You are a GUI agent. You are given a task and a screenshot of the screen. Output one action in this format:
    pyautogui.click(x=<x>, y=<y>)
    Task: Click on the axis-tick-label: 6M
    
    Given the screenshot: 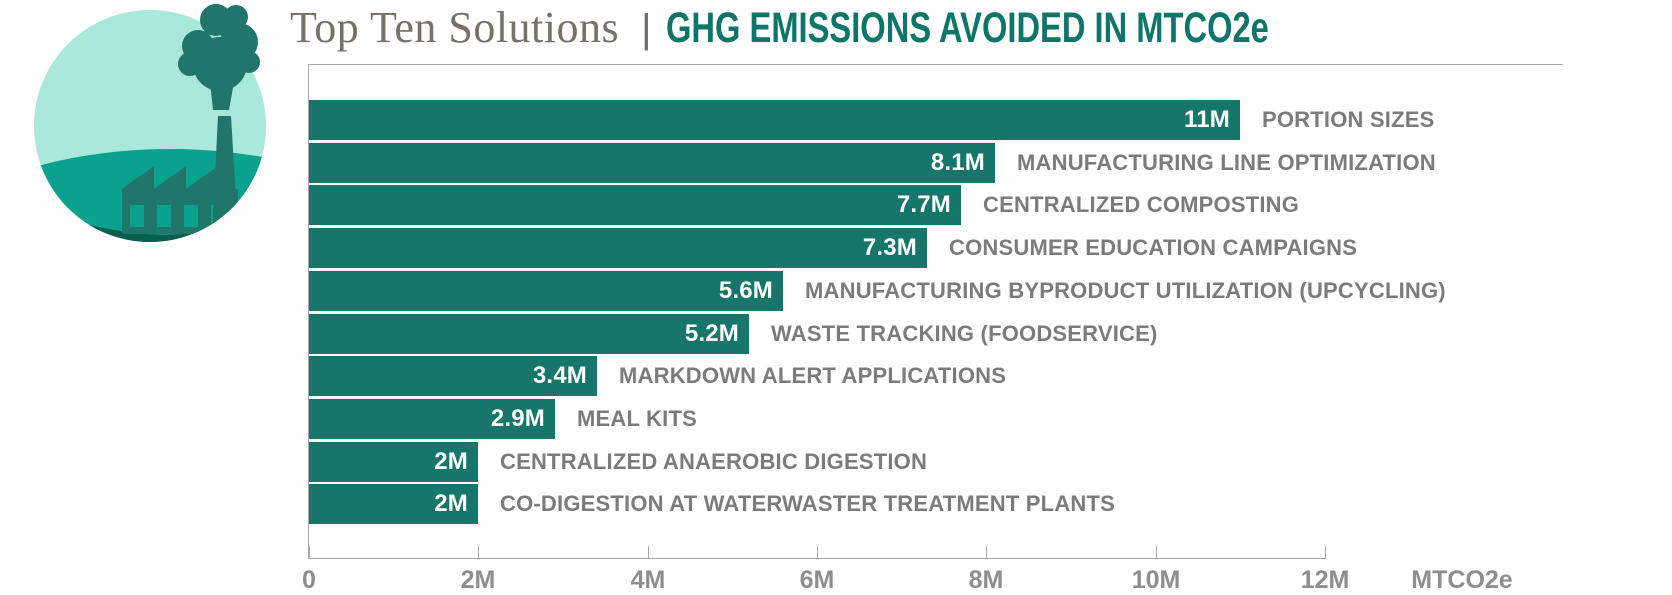 What is the action you would take?
    pyautogui.click(x=817, y=580)
    